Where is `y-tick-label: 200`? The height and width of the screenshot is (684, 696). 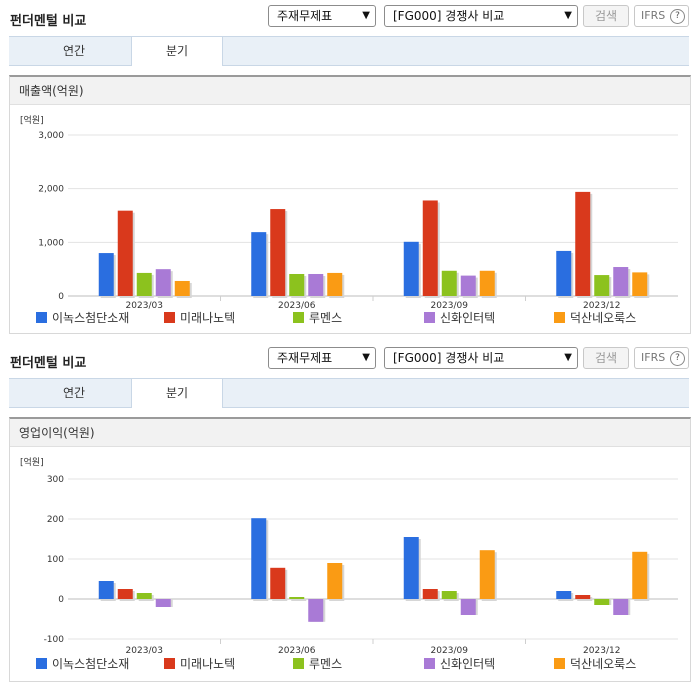 y-tick-label: 200 is located at coordinates (55, 520).